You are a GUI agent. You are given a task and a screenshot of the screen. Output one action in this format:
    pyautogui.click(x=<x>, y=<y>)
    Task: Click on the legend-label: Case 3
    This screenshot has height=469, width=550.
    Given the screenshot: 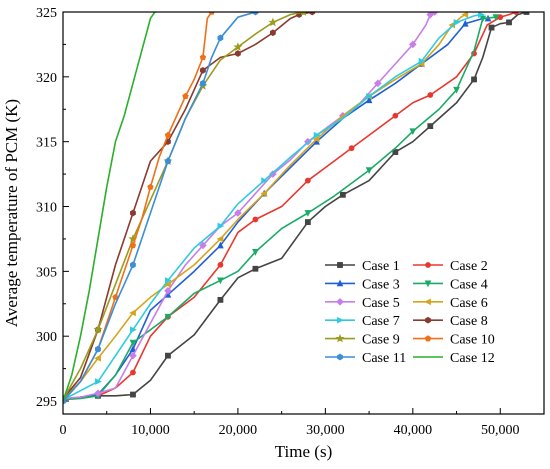 What is the action you would take?
    pyautogui.click(x=381, y=284)
    